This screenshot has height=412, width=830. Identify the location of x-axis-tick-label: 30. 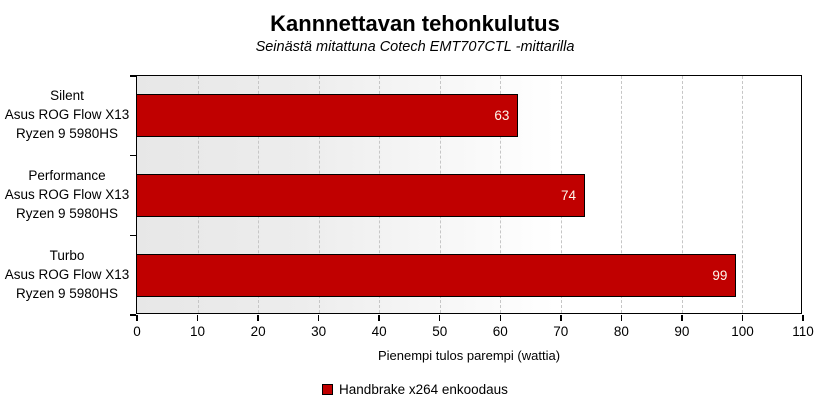
(319, 331).